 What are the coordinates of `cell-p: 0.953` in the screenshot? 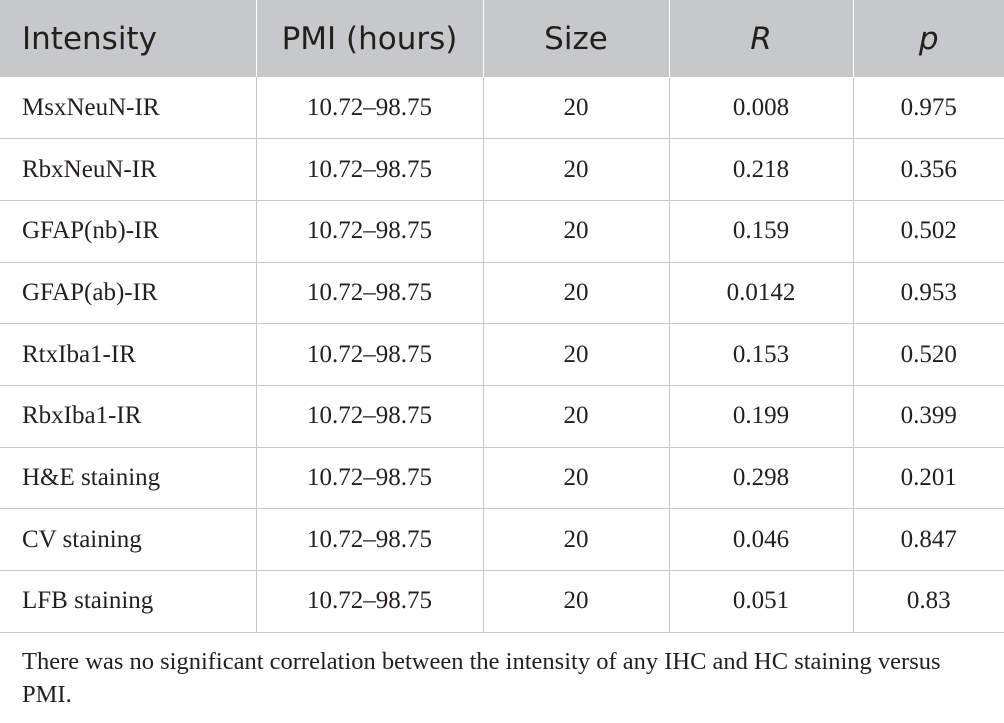 It's located at (928, 293).